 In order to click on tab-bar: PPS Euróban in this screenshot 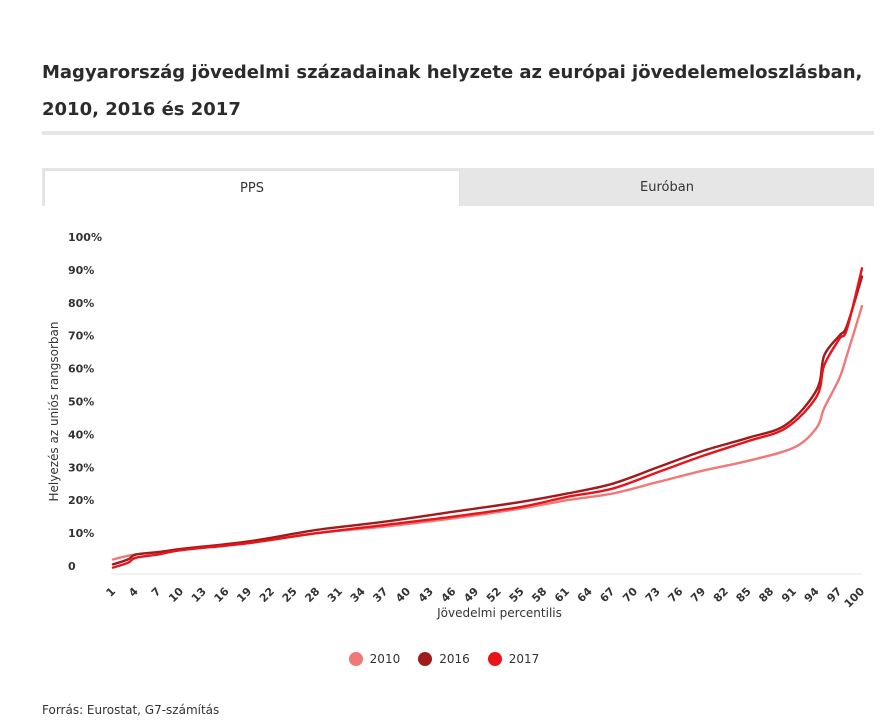, I will do `click(458, 187)`.